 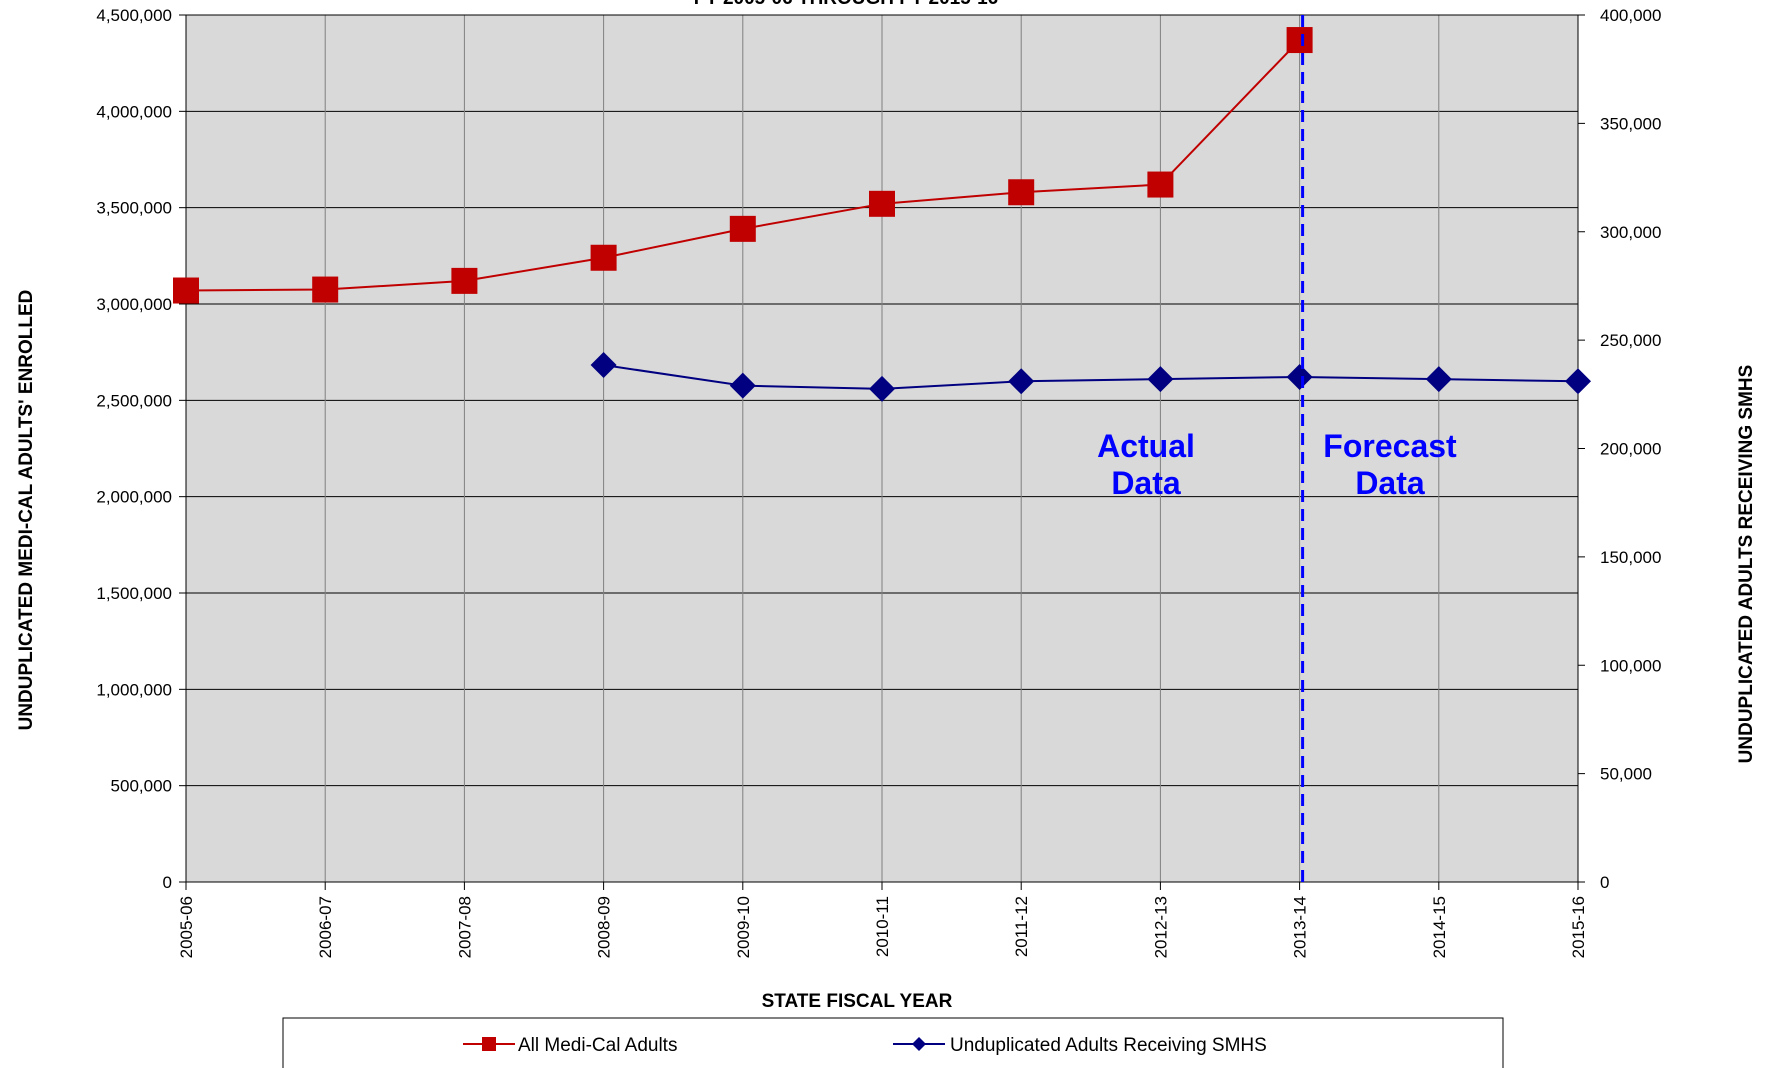 I want to click on left-tick-label: 3,000,000, so click(x=134, y=304).